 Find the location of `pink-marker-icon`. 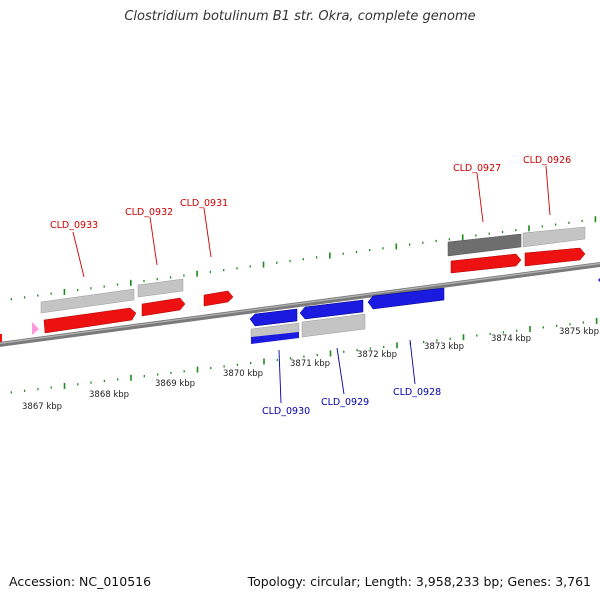

pink-marker-icon is located at coordinates (35, 328).